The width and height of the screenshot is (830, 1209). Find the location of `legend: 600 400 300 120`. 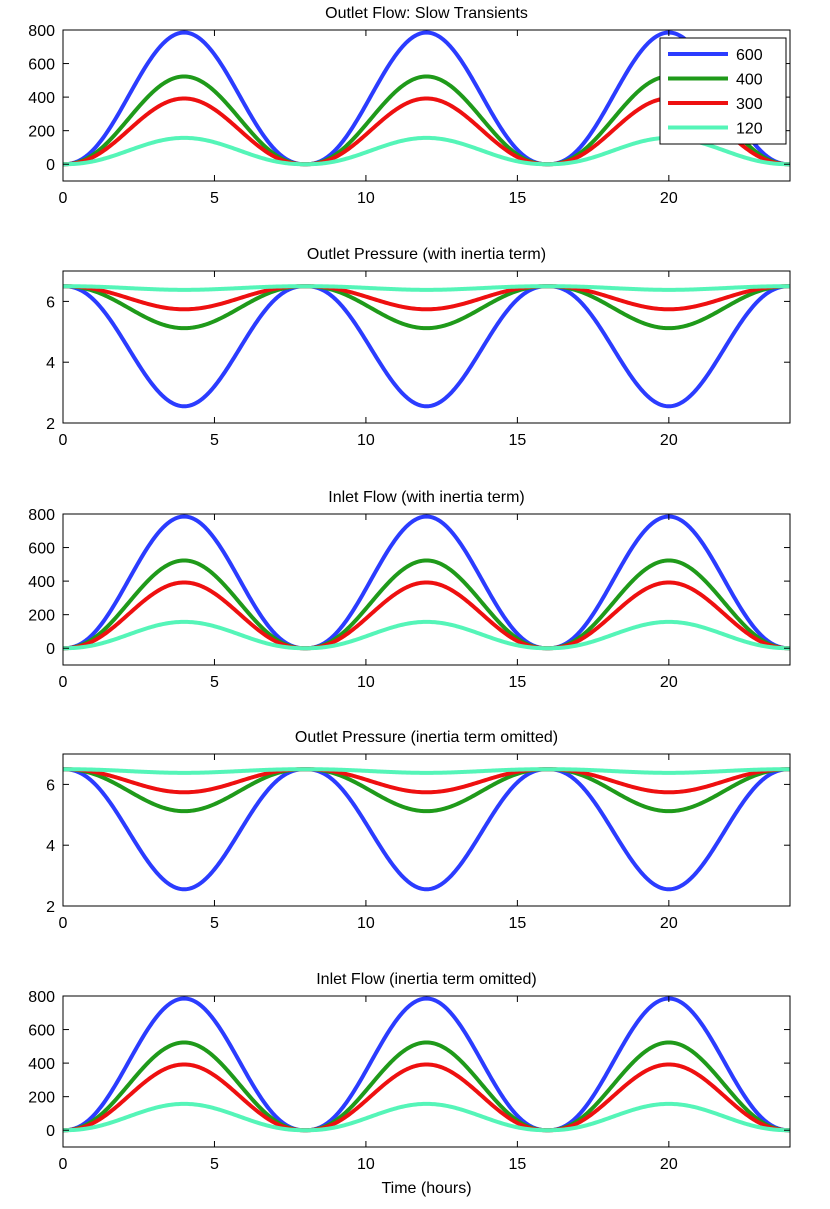

legend: 600 400 300 120 is located at coordinates (723, 91).